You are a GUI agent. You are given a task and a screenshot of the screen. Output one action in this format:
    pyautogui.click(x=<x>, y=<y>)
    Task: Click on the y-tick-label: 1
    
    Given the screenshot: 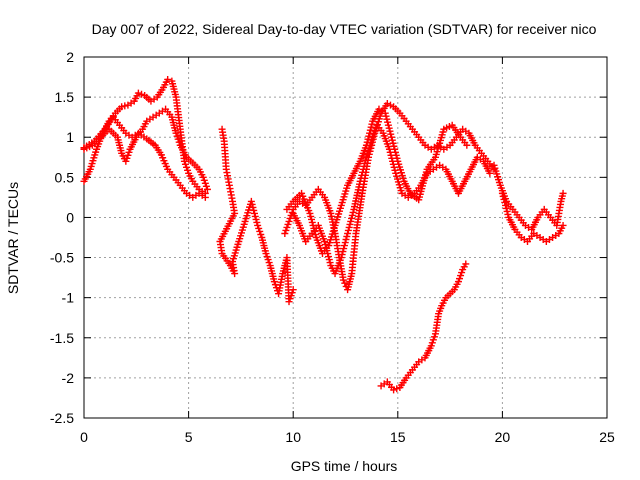 What is the action you would take?
    pyautogui.click(x=70, y=137)
    